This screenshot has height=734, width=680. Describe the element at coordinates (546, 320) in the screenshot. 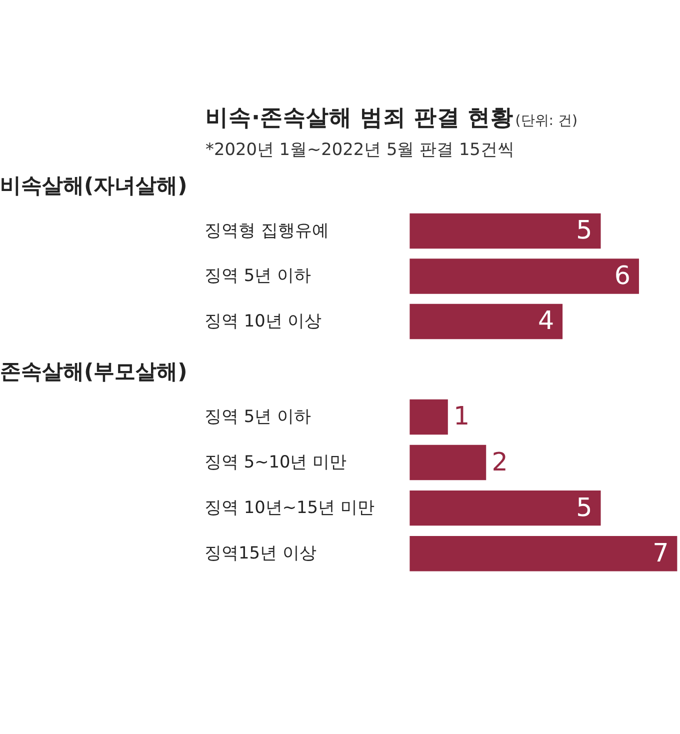

I see `data-label: 4` at that location.